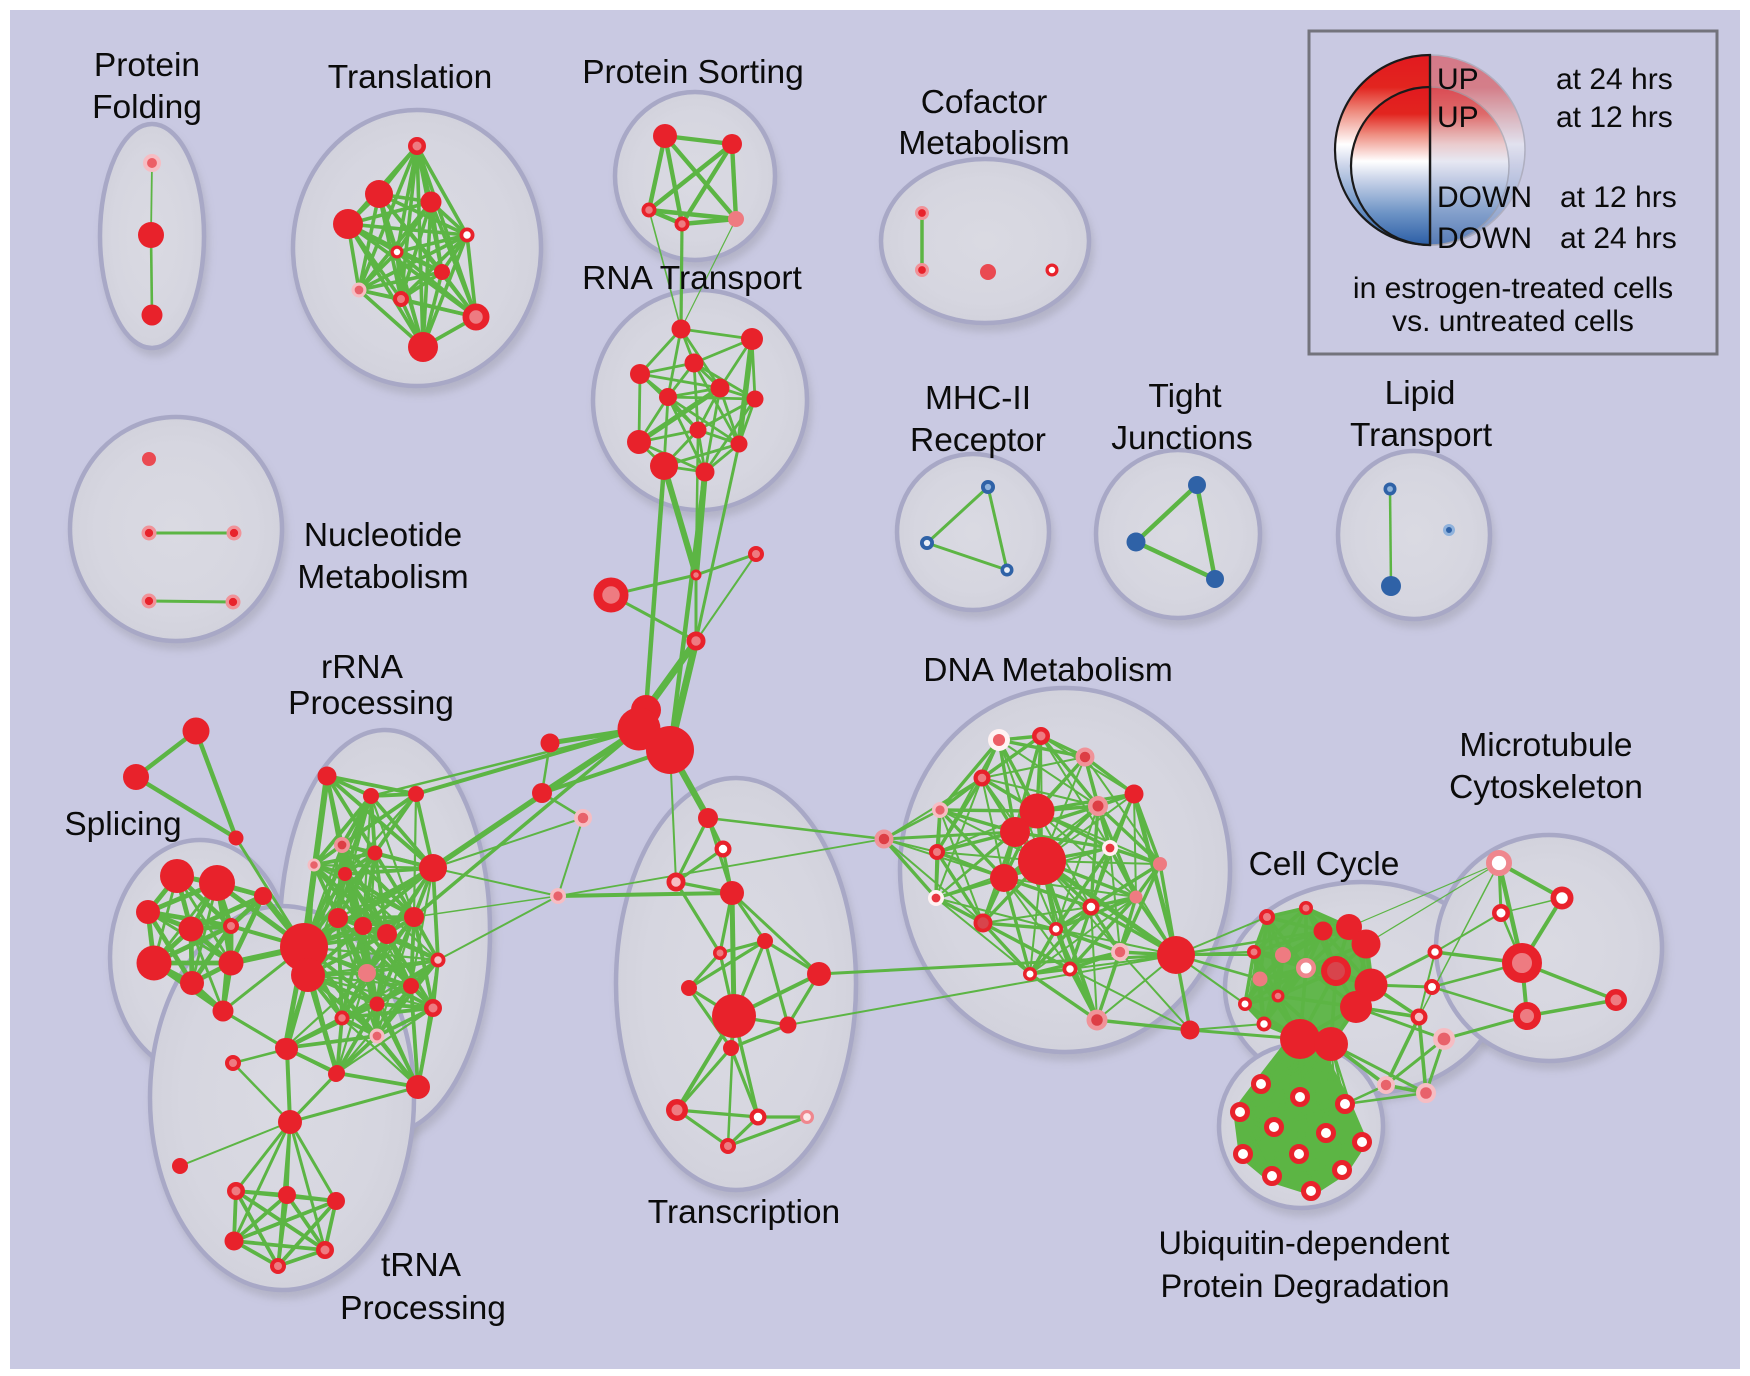 This screenshot has height=1376, width=1750. Describe the element at coordinates (1546, 787) in the screenshot. I see `svg-text: Cytoskeleton` at that location.